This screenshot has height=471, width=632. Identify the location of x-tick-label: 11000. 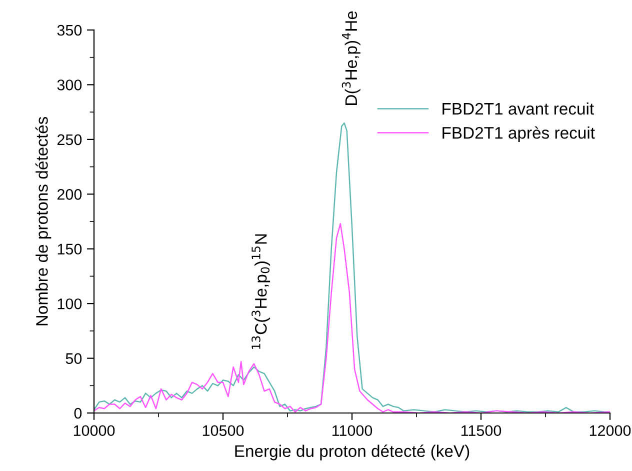
(352, 430).